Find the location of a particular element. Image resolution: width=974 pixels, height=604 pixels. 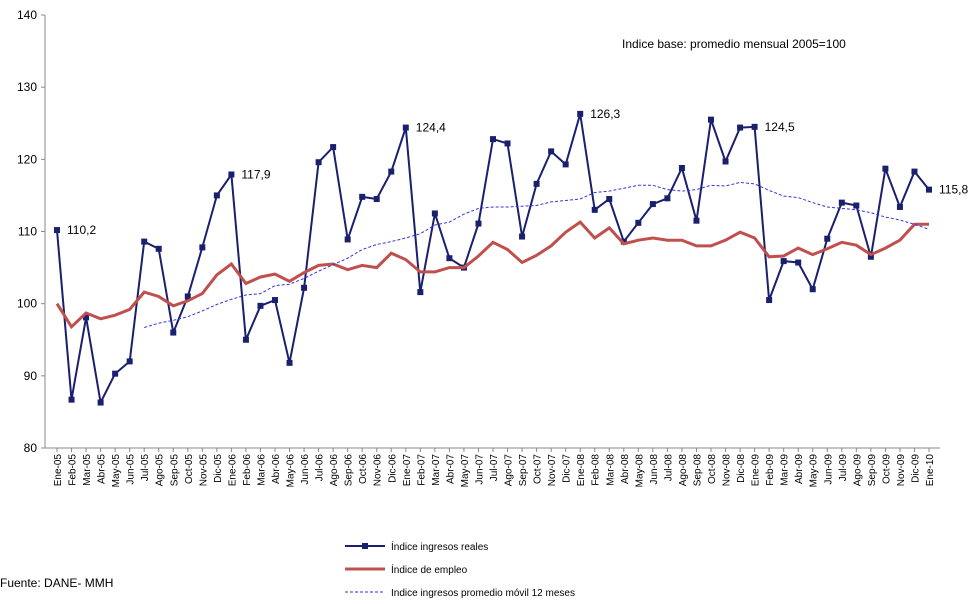

legend-label: Índice de empleo is located at coordinates (429, 569).